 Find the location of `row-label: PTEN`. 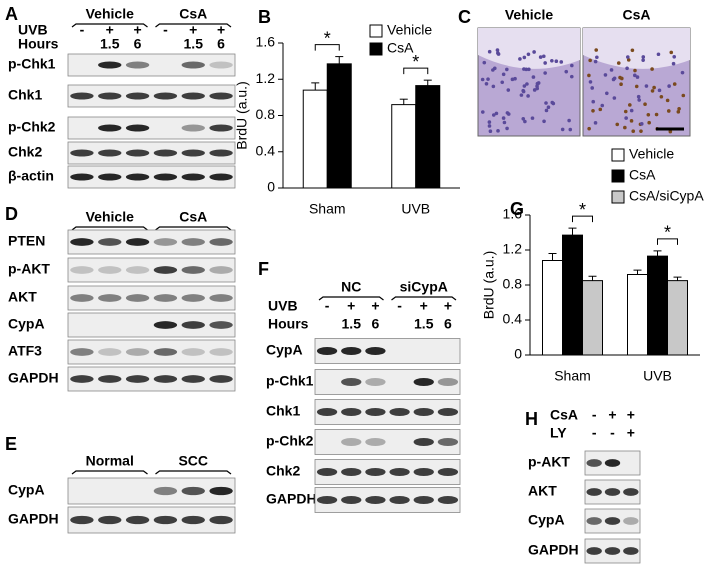

row-label: PTEN is located at coordinates (26, 241).